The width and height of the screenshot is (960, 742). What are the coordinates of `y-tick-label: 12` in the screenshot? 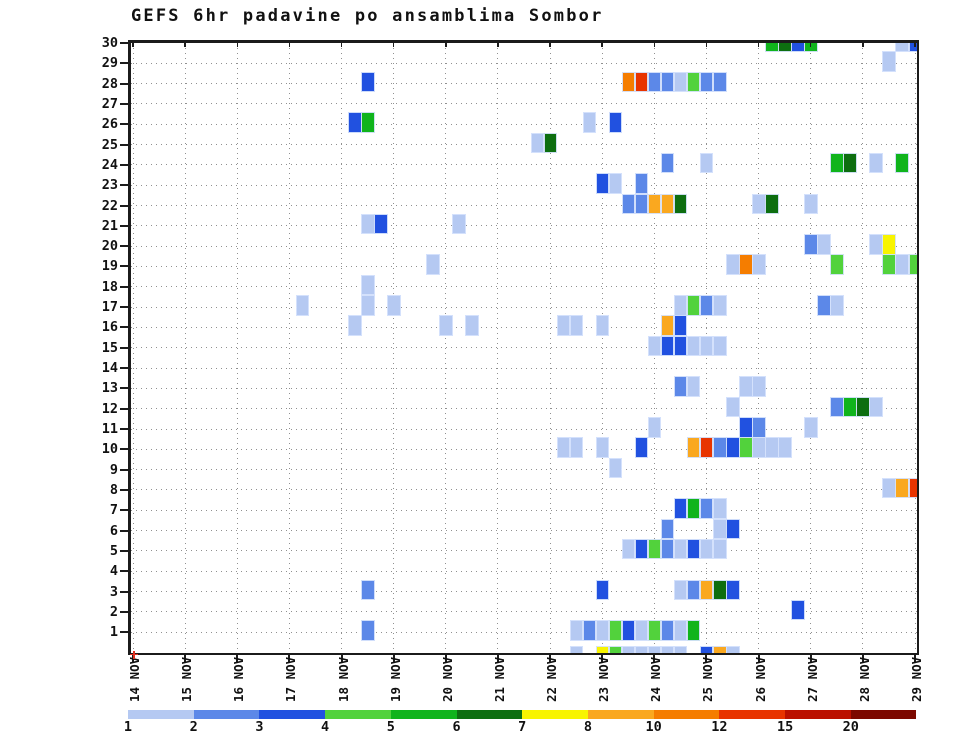 It's located at (109, 408).